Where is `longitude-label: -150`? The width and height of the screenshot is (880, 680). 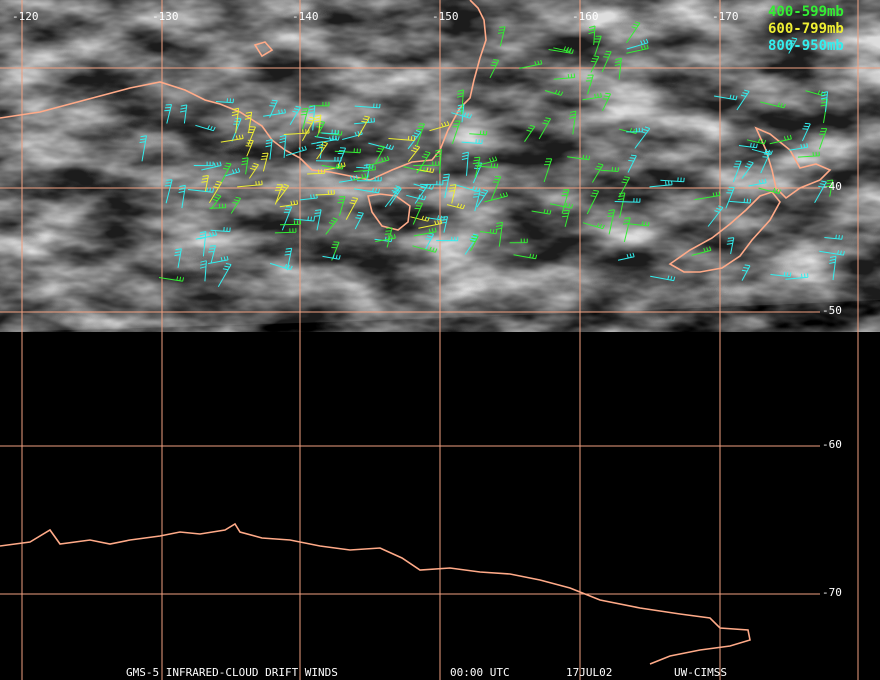
longitude-label: -150 is located at coordinates (445, 16).